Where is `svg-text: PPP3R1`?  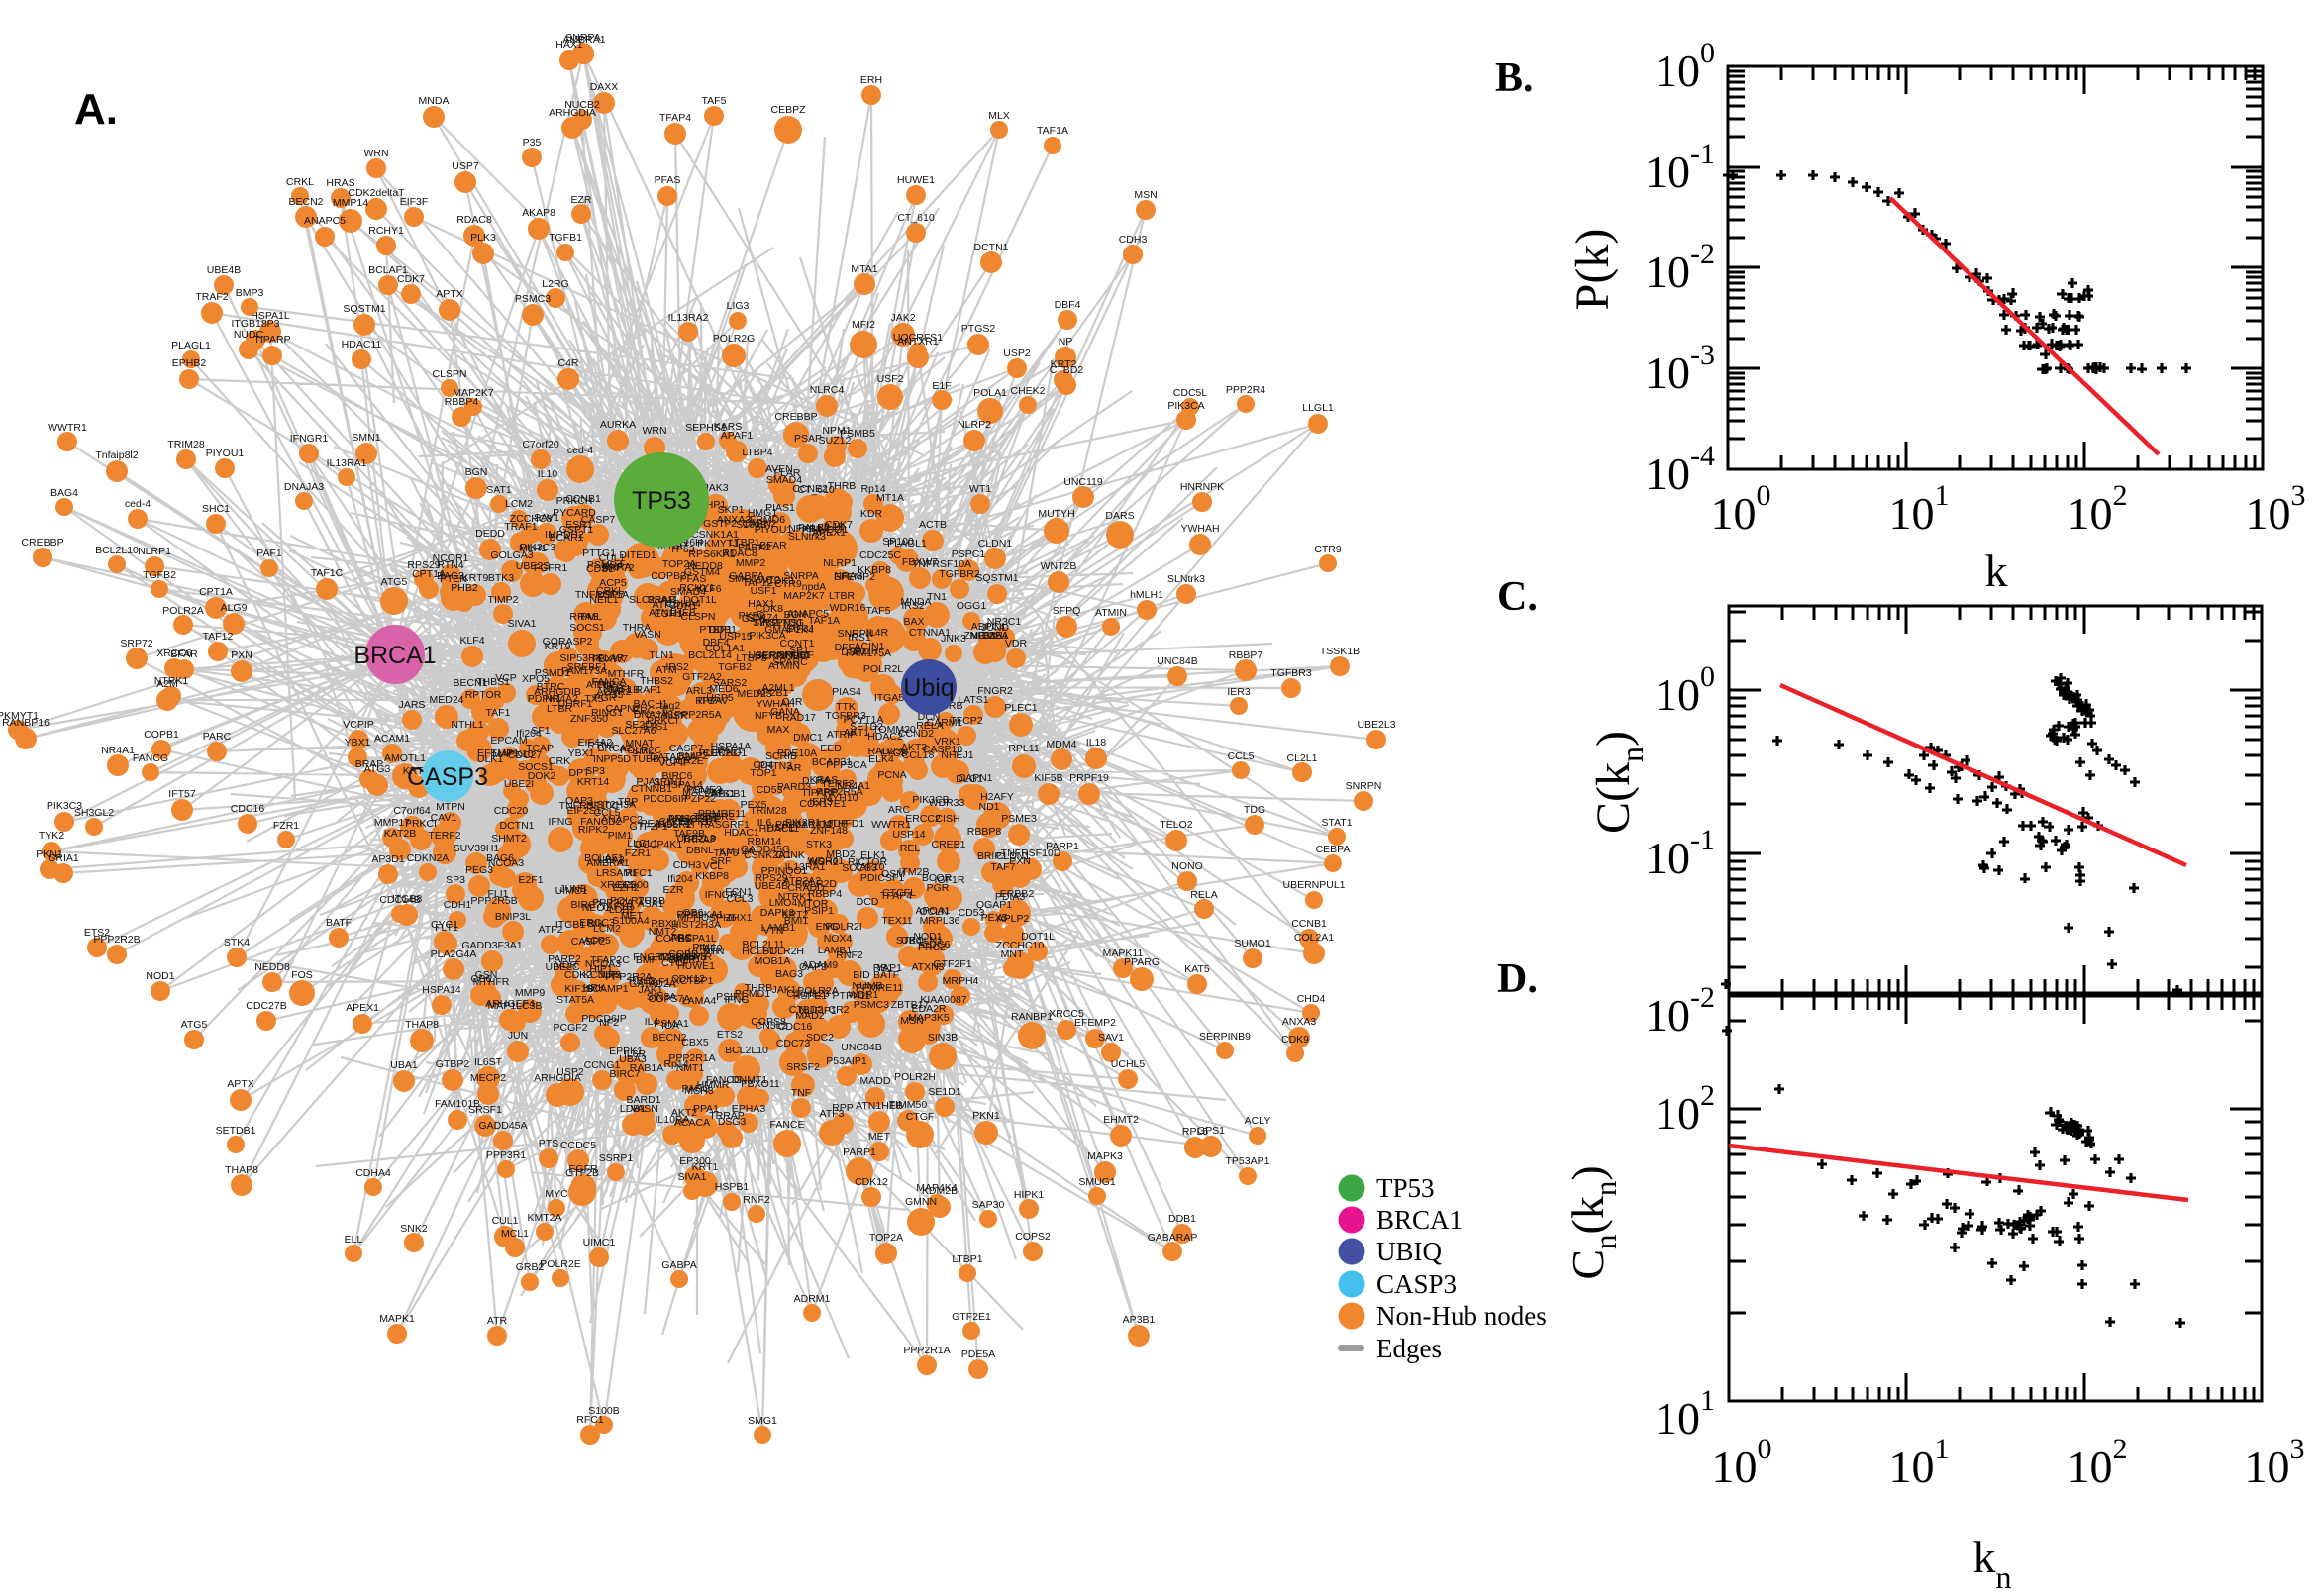 svg-text: PPP3R1 is located at coordinates (506, 1155).